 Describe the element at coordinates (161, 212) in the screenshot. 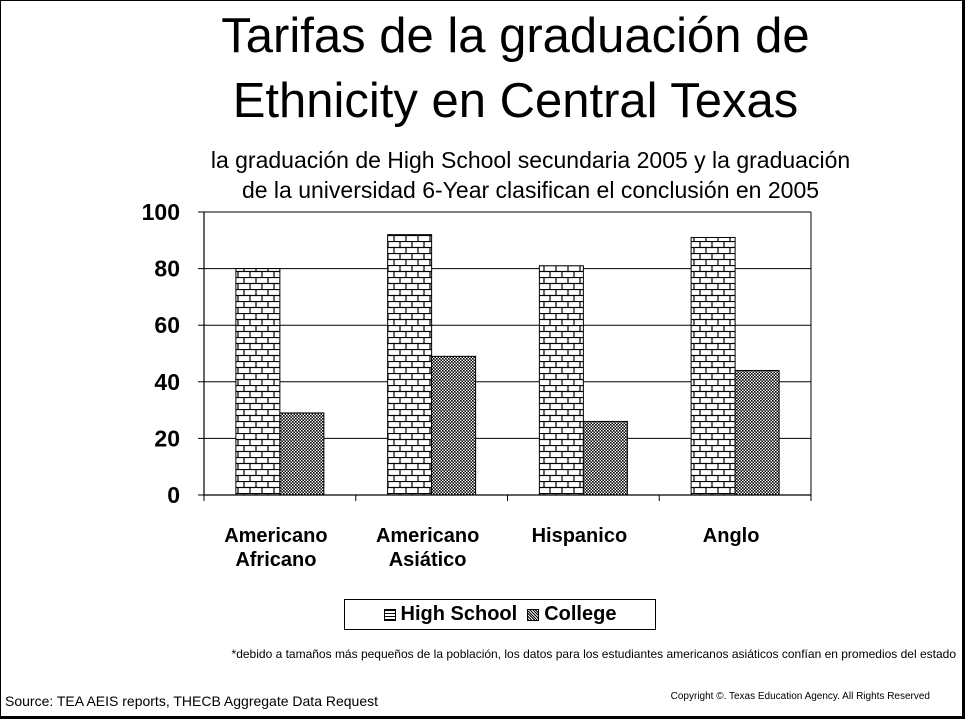

I see `y-tick-label: 100` at that location.